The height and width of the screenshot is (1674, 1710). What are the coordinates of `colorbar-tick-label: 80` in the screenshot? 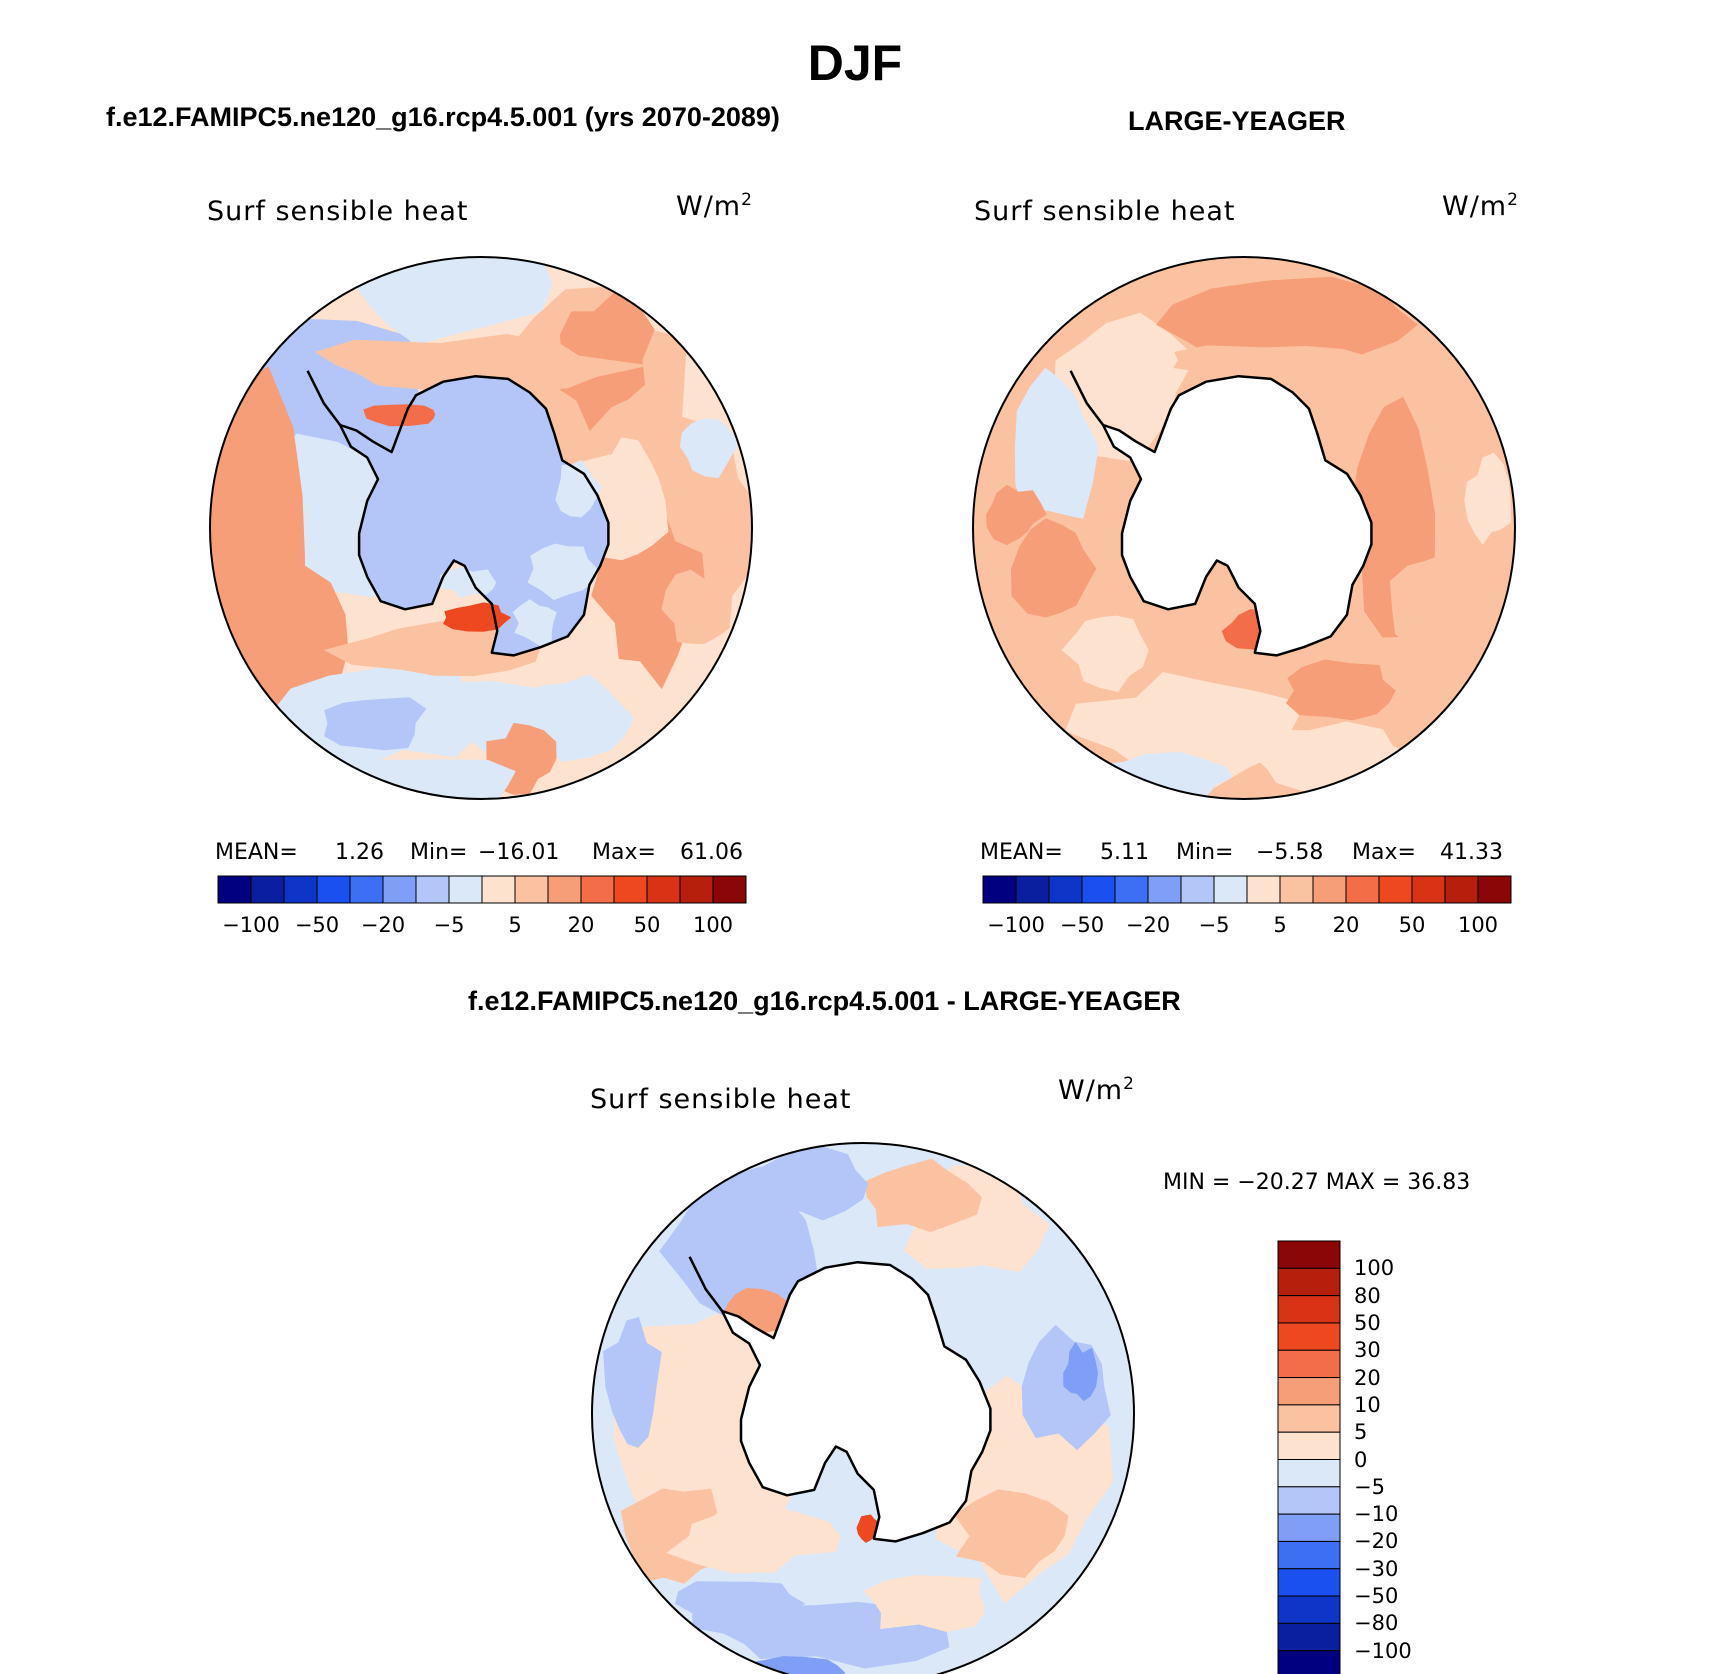 It's located at (1367, 1295).